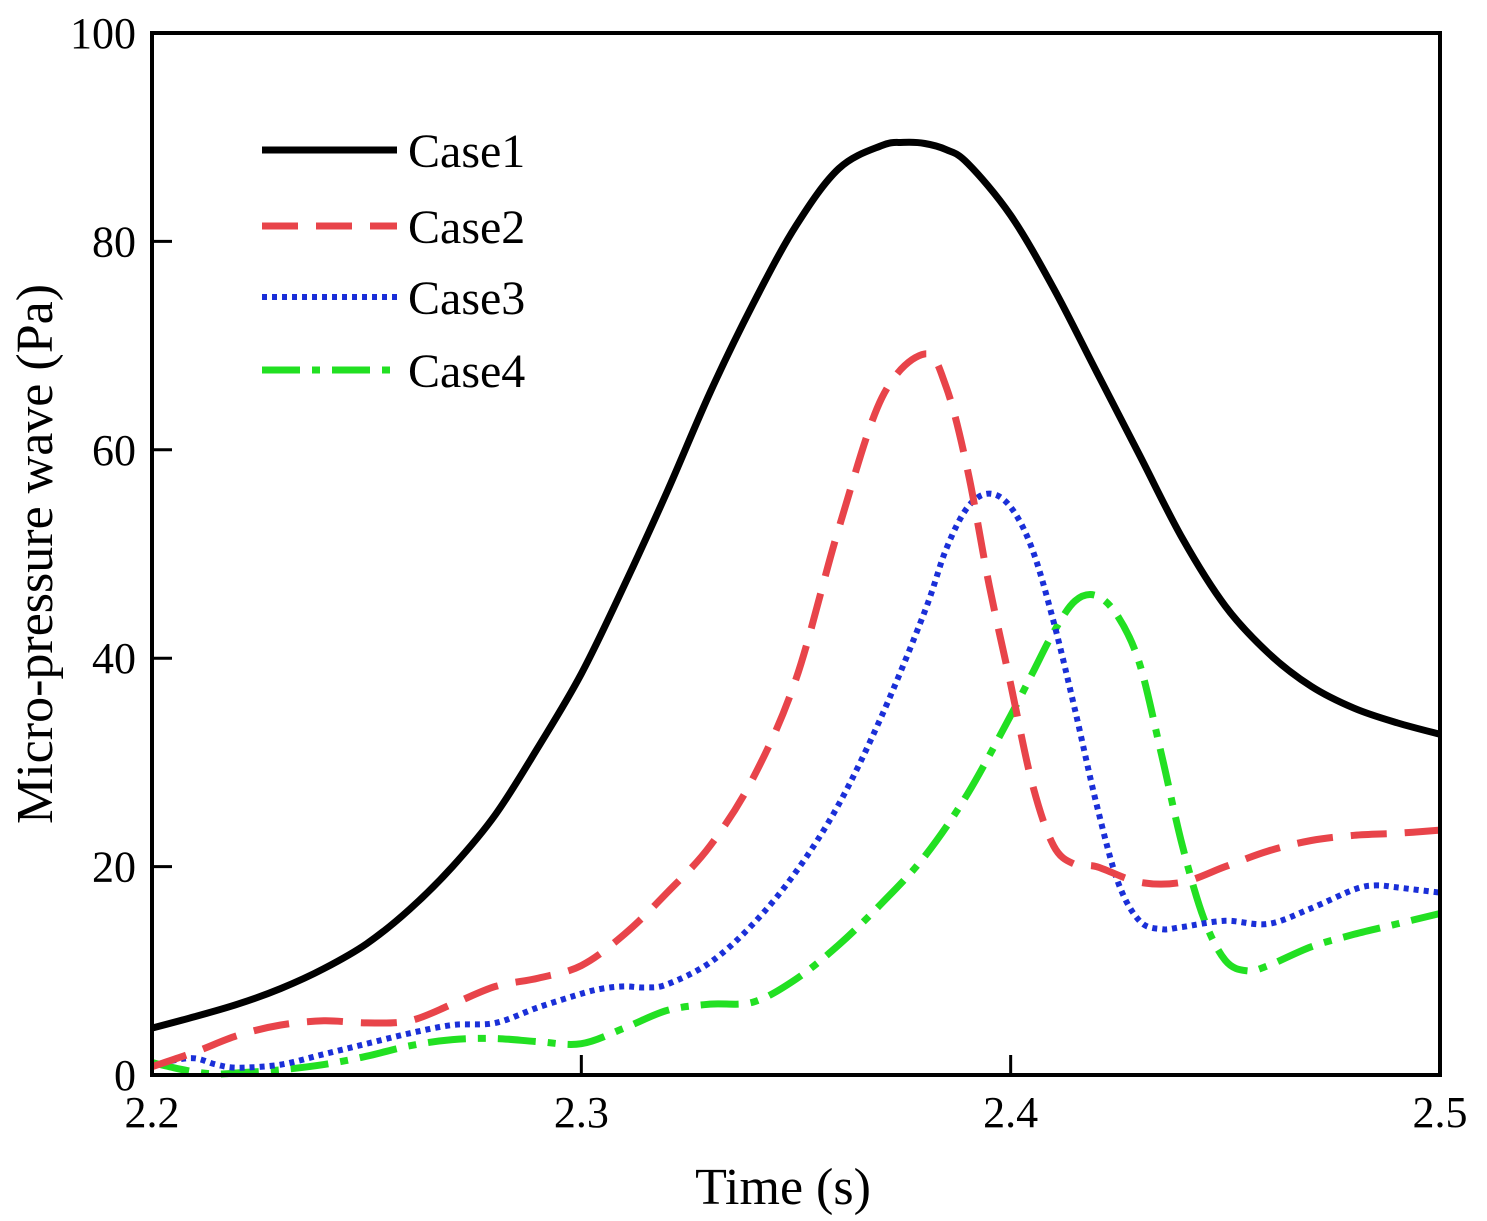 This screenshot has height=1221, width=1487. Describe the element at coordinates (393, 227) in the screenshot. I see `legend-item-case2: Case2` at that location.